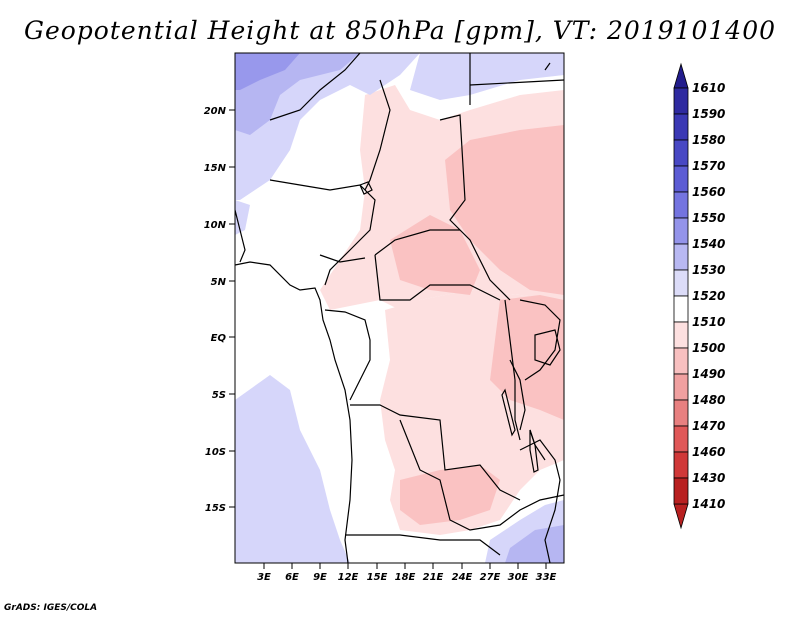 The height and width of the screenshot is (618, 800). I want to click on grads-credit: GrADS: IGES/COLA, so click(51, 608).